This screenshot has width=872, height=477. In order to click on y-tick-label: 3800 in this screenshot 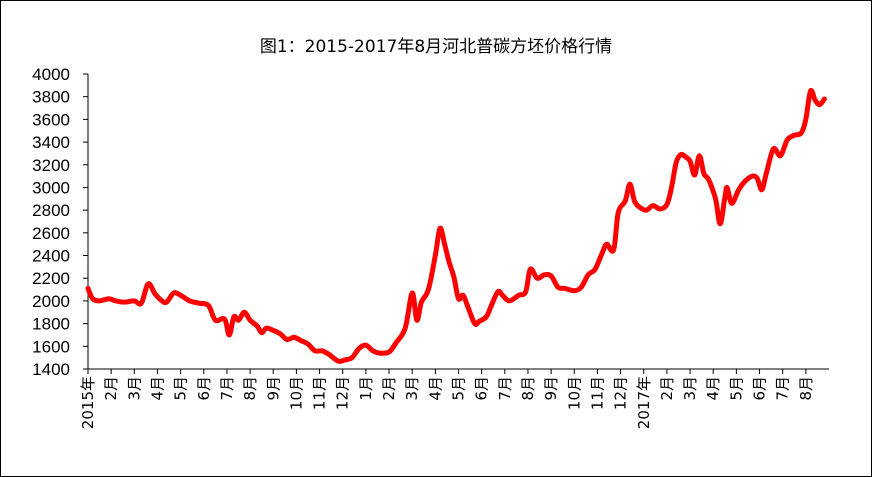, I will do `click(51, 97)`.